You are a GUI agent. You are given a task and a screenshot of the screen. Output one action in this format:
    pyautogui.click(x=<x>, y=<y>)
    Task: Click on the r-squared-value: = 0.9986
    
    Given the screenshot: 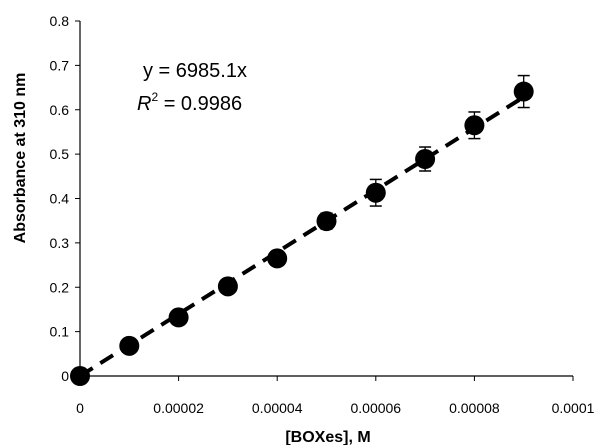 What is the action you would take?
    pyautogui.click(x=200, y=104)
    